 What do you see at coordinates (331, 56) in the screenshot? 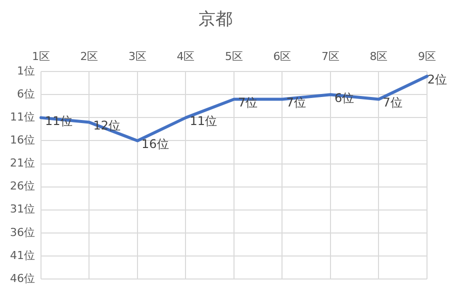
I see `x-tick-label: 7区` at bounding box center [331, 56].